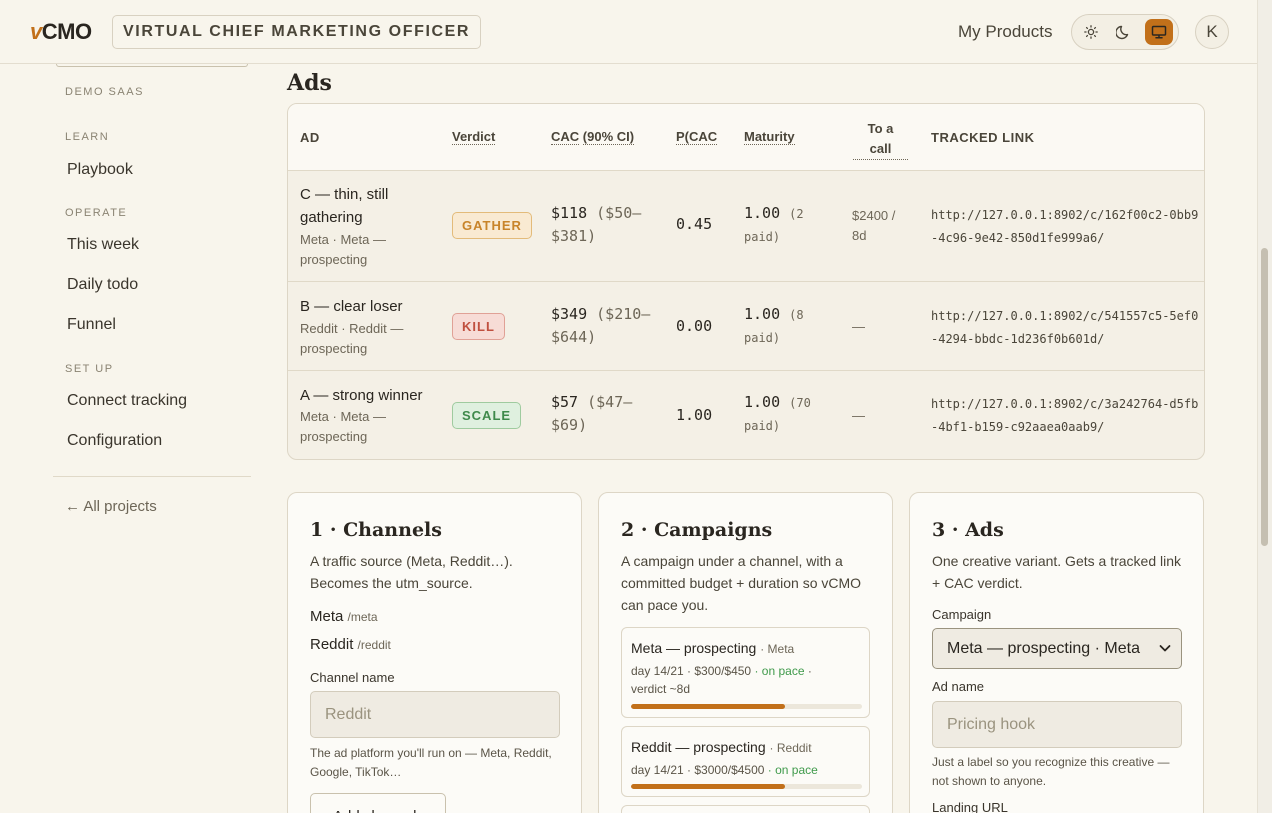 The width and height of the screenshot is (1272, 813). What do you see at coordinates (777, 413) in the screenshot?
I see `maturity-value: 1.00 (70 paid)` at bounding box center [777, 413].